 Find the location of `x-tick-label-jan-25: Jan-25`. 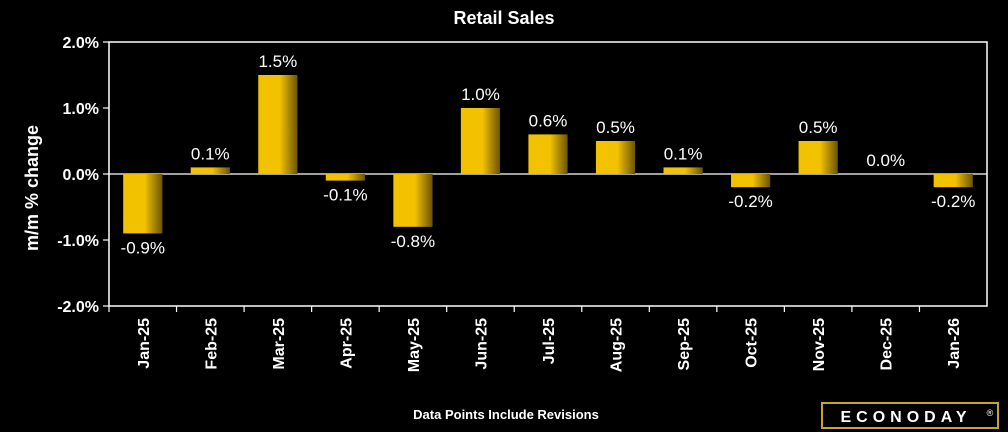

x-tick-label-jan-25: Jan-25 is located at coordinates (144, 343).